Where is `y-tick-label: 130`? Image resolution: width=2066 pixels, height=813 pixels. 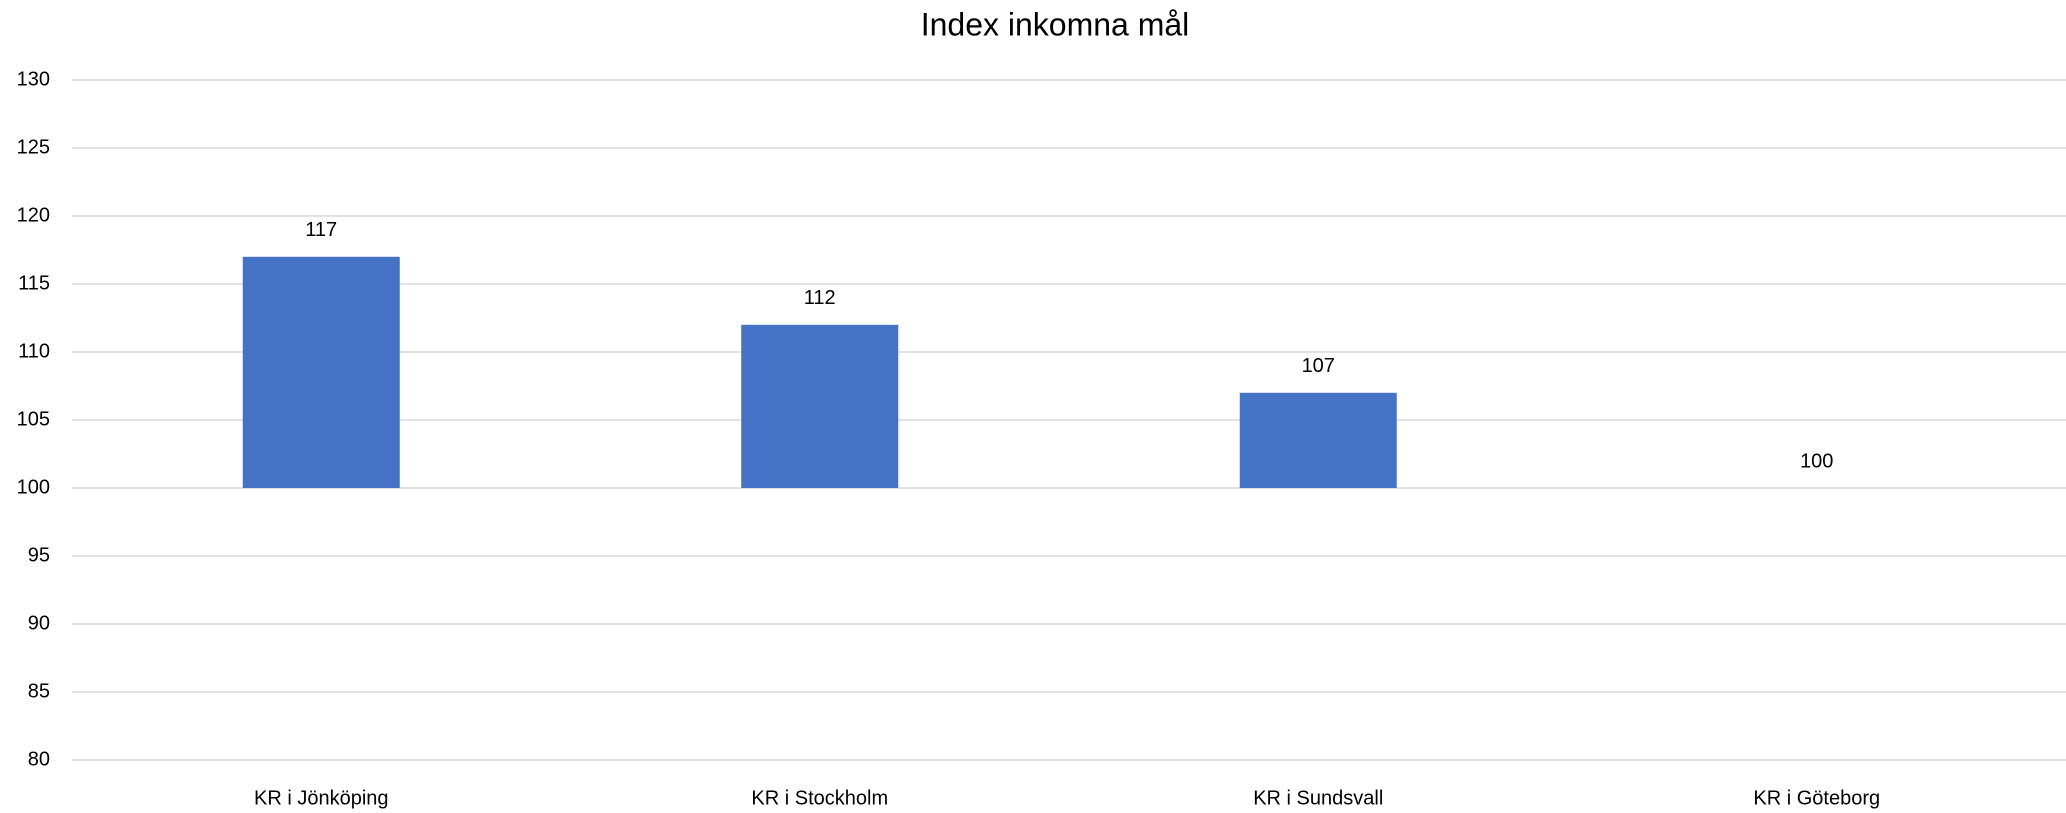 y-tick-label: 130 is located at coordinates (33, 79).